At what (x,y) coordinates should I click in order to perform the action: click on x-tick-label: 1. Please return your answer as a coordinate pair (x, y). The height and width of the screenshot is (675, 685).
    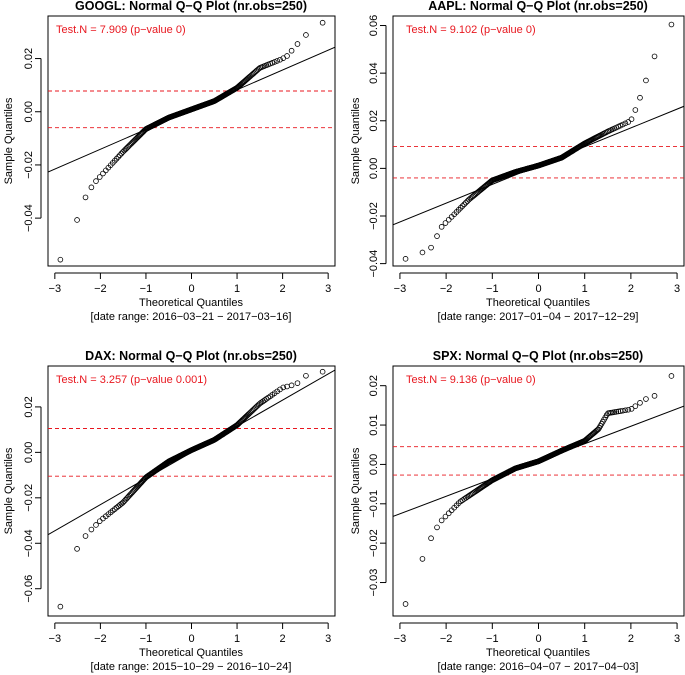
    Looking at the image, I should click on (237, 289).